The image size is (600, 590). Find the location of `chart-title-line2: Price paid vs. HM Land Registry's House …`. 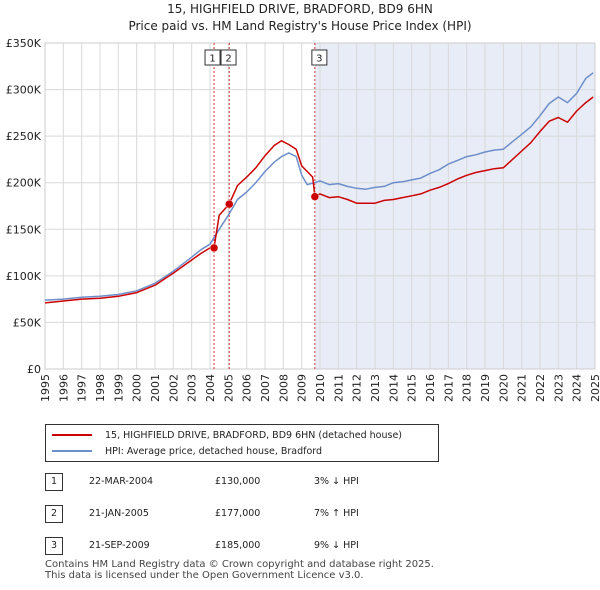

chart-title-line2: Price paid vs. HM Land Registry's House … is located at coordinates (300, 26).